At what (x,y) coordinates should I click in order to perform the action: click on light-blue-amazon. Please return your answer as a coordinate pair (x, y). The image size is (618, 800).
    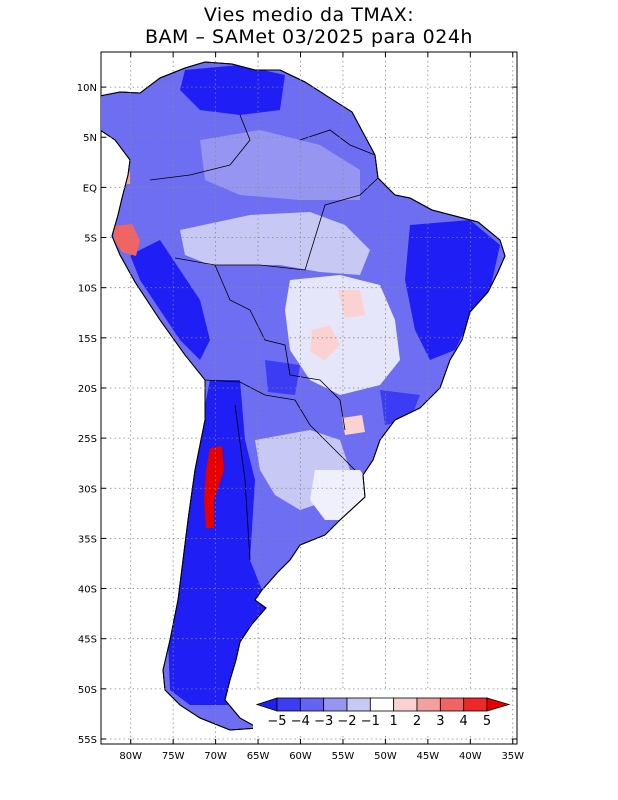
    Looking at the image, I should click on (275, 243).